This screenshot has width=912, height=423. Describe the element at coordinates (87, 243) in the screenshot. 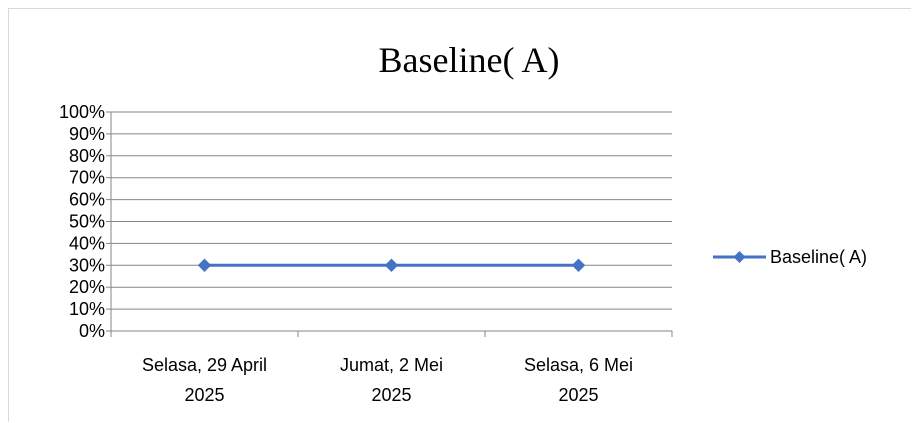

I see `y-tick-label: 40%` at that location.